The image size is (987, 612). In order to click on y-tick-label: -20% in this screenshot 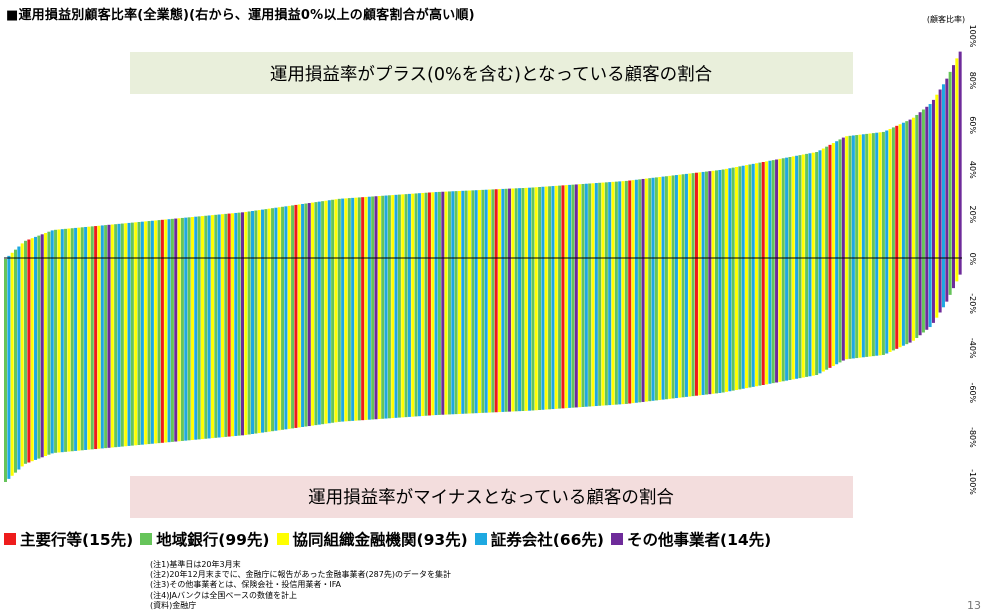, I will do `click(972, 303)`.